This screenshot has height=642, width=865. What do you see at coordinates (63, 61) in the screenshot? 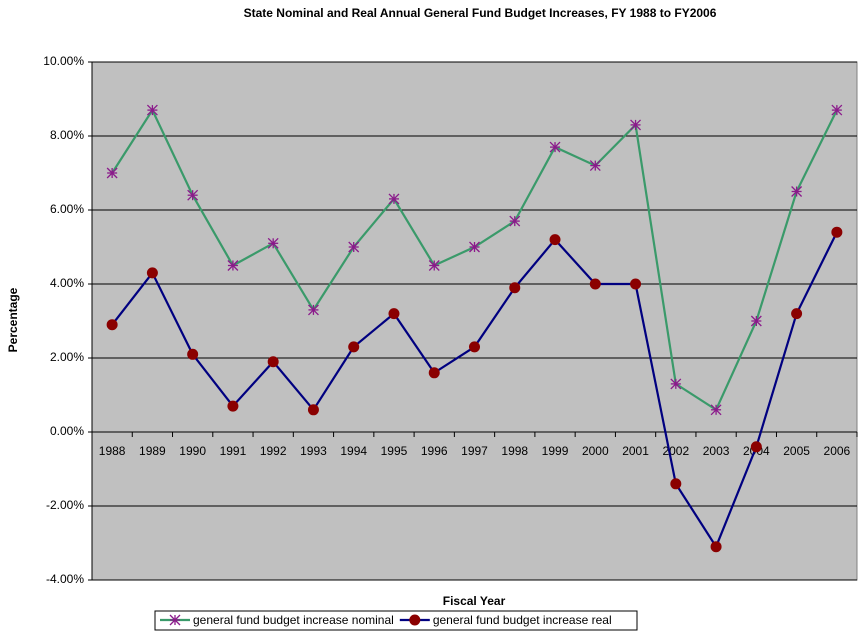
I see `y-tick-label: 10.00%` at bounding box center [63, 61].